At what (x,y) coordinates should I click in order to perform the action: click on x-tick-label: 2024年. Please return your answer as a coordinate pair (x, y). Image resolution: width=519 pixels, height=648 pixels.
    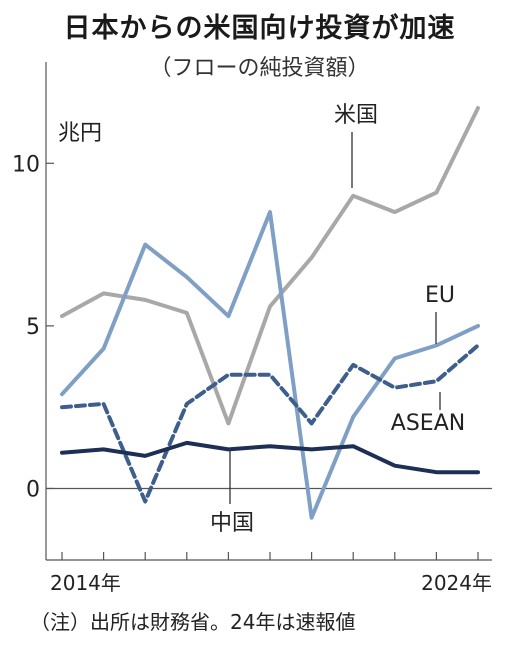
    Looking at the image, I should click on (456, 583).